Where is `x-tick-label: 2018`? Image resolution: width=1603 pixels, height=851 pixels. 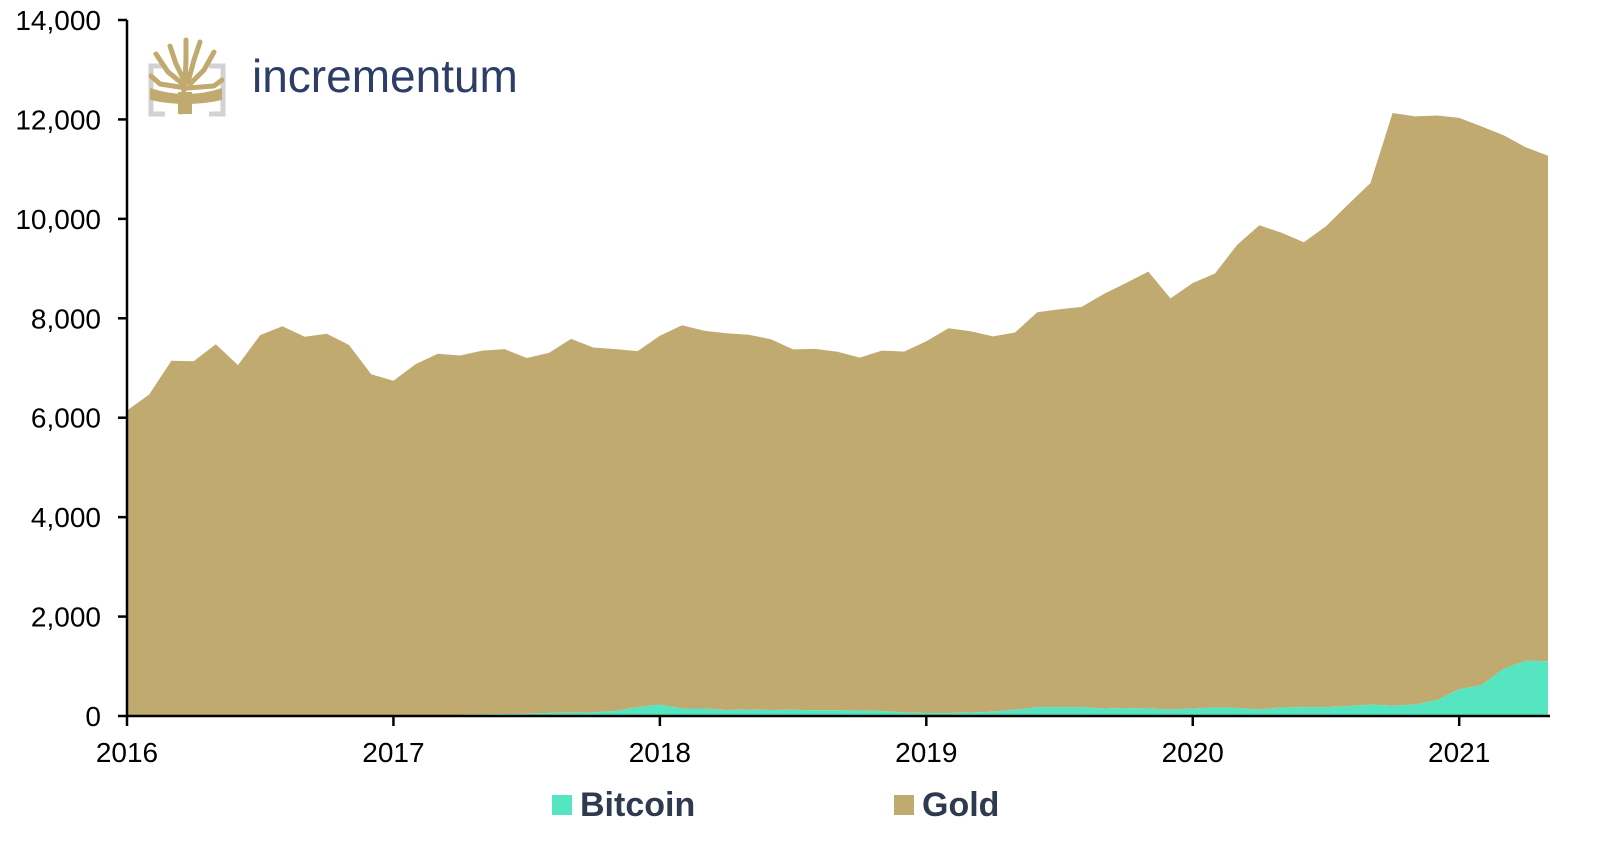
x-tick-label: 2018 is located at coordinates (660, 752).